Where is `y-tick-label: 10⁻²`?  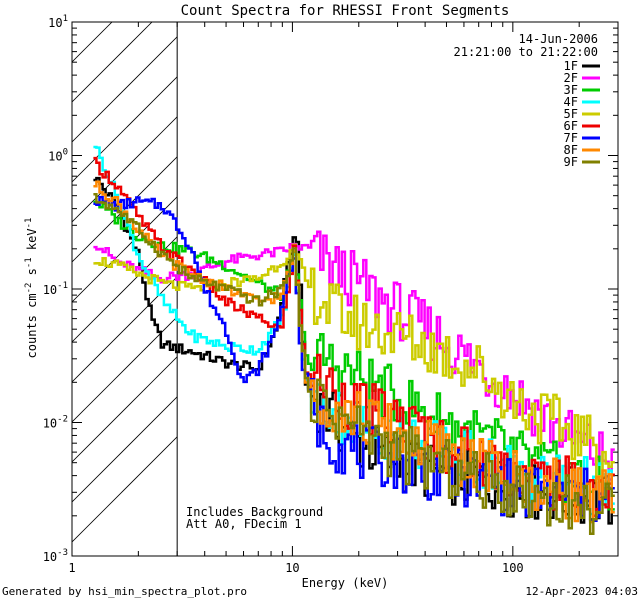 y-tick-label: 10⁻² is located at coordinates (55, 423).